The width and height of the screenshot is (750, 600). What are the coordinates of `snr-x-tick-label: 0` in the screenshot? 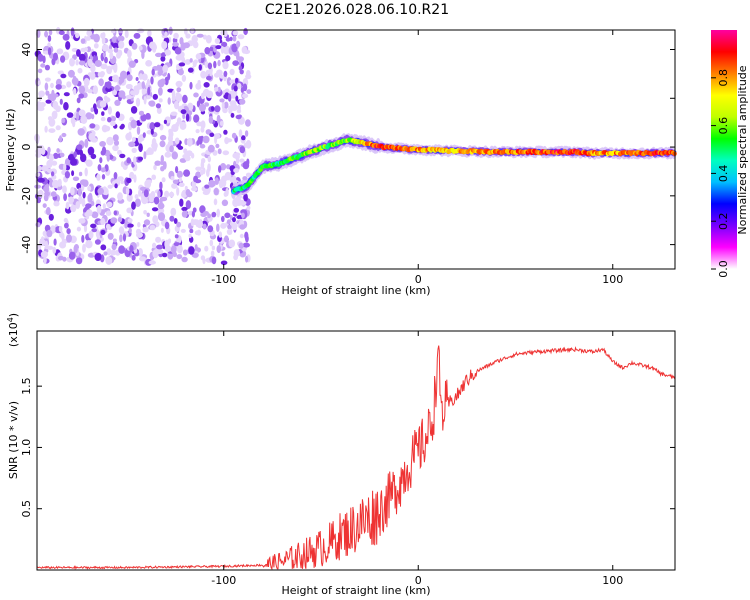 It's located at (418, 580).